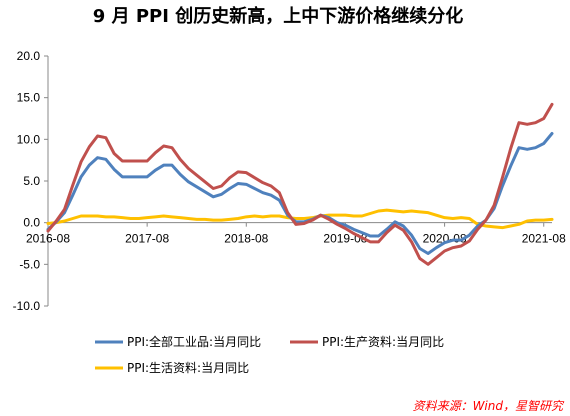  I want to click on x-tick-label: 2016-08, so click(48, 239).